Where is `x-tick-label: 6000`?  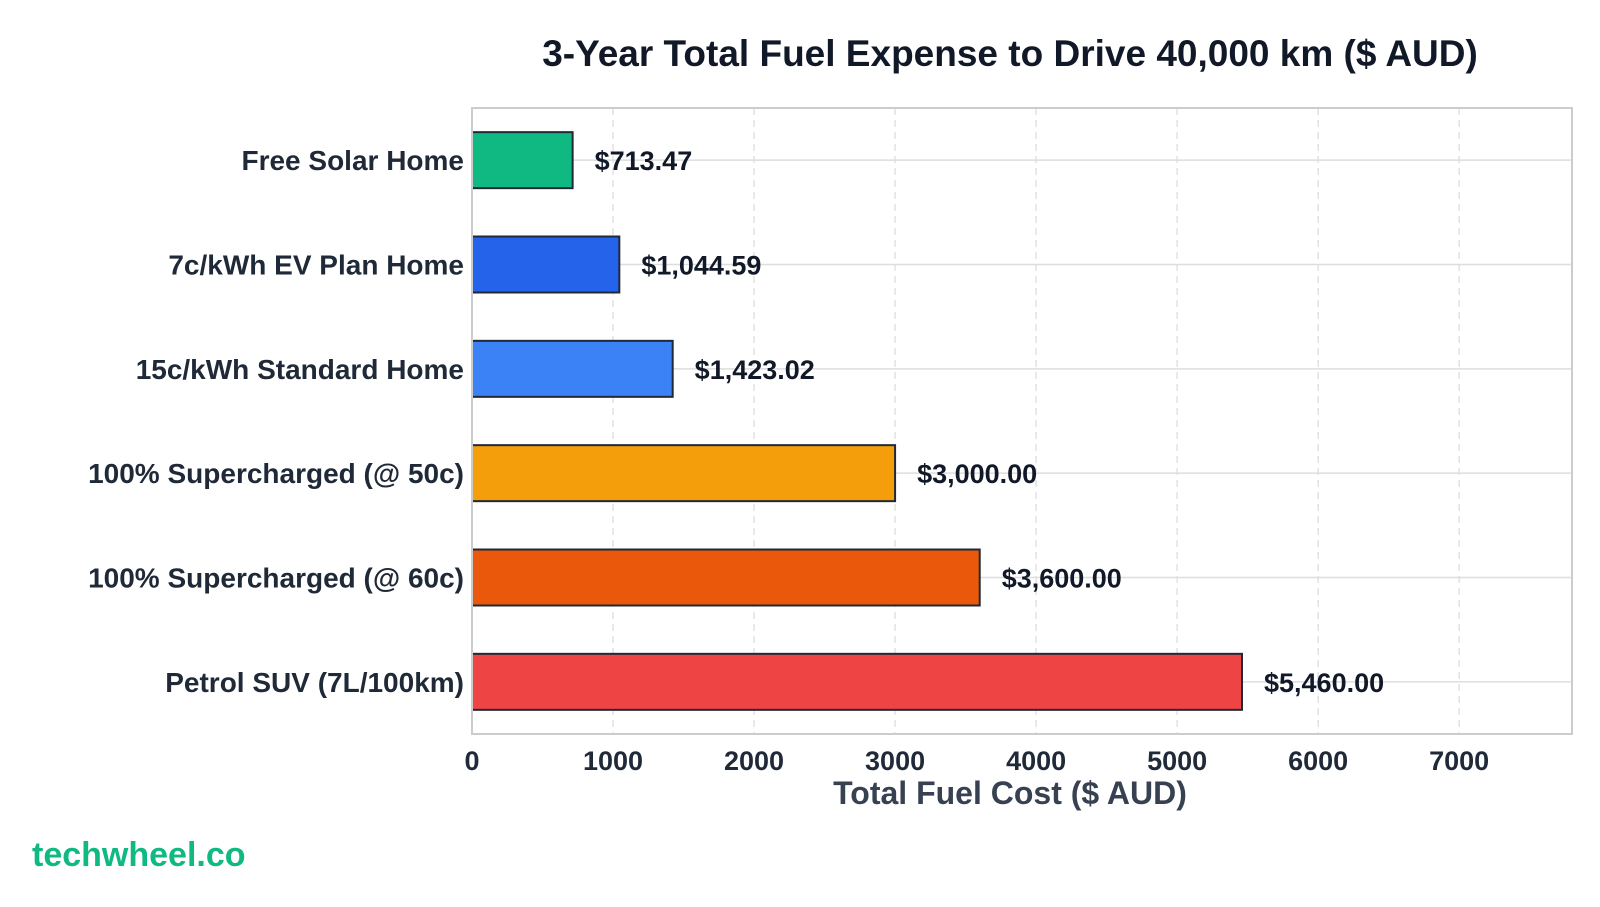 x-tick-label: 6000 is located at coordinates (1318, 761).